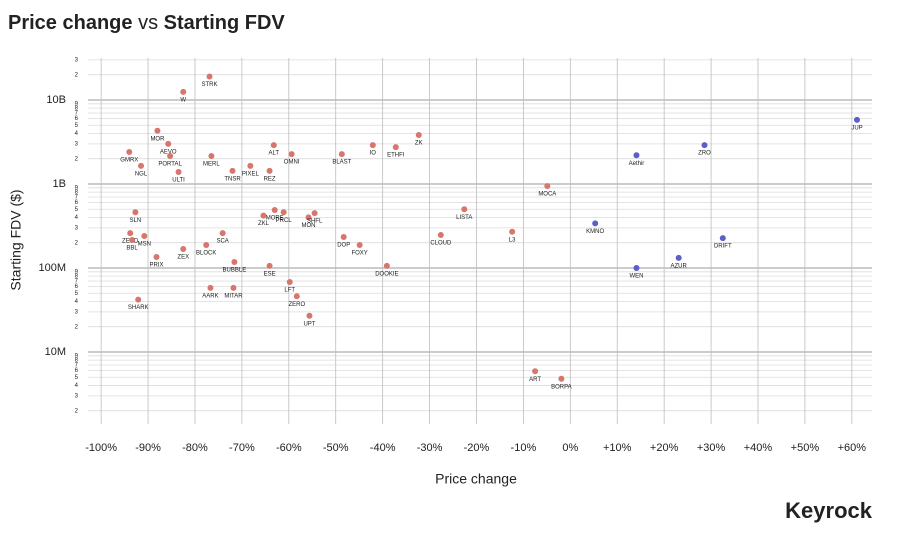 The image size is (900, 541). Describe the element at coordinates (270, 180) in the screenshot. I see `point-label: REZ` at that location.